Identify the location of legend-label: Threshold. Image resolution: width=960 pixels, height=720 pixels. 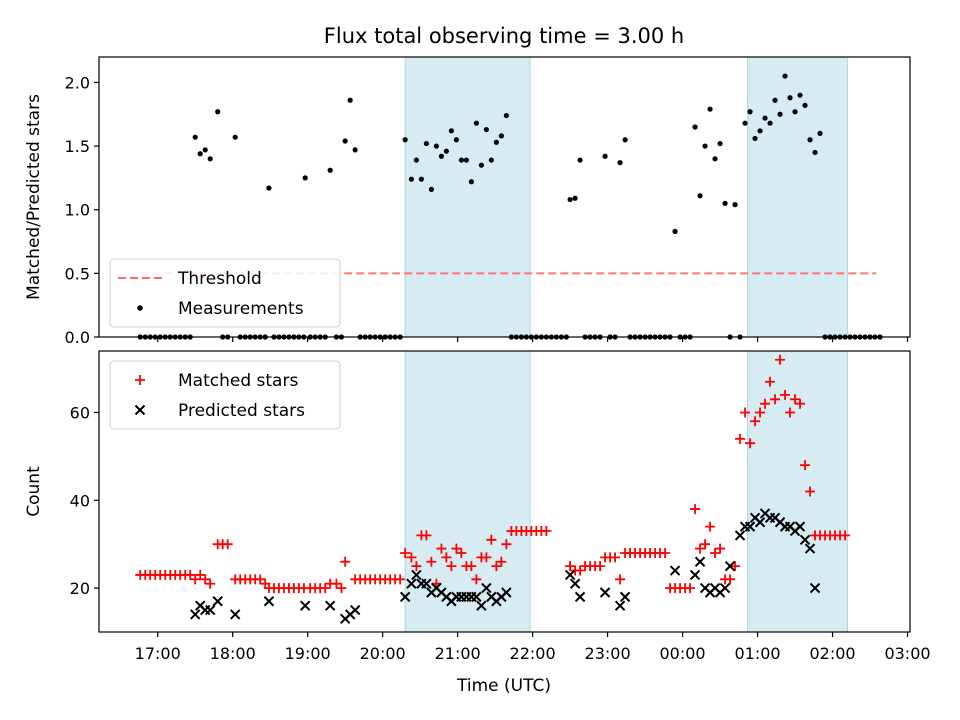
(219, 279).